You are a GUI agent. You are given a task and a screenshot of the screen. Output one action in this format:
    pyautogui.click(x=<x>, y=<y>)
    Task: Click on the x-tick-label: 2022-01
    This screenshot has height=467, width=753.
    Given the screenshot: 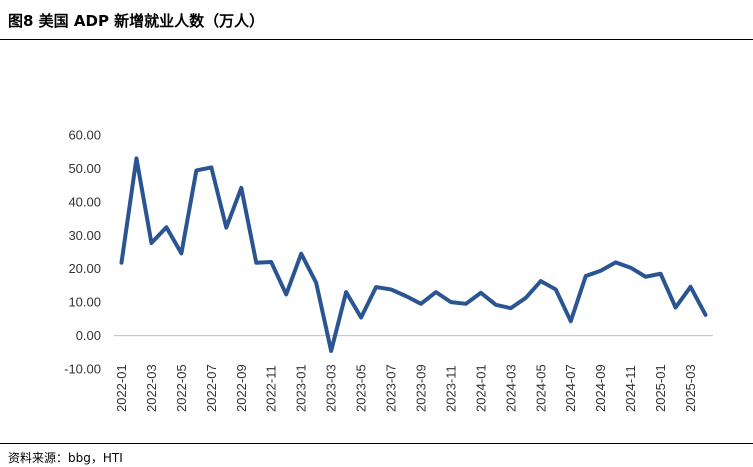 What is the action you would take?
    pyautogui.click(x=121, y=388)
    